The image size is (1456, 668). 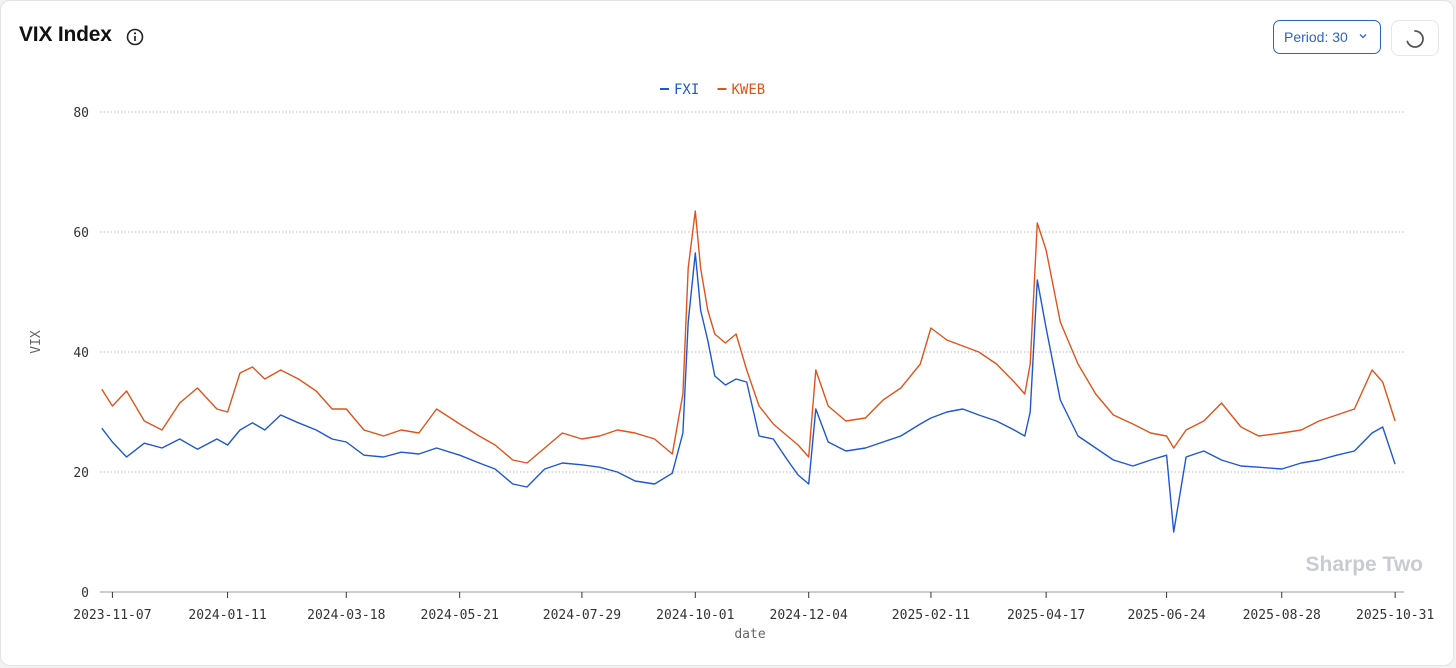 I want to click on page-title: VIX Index, so click(x=65, y=34).